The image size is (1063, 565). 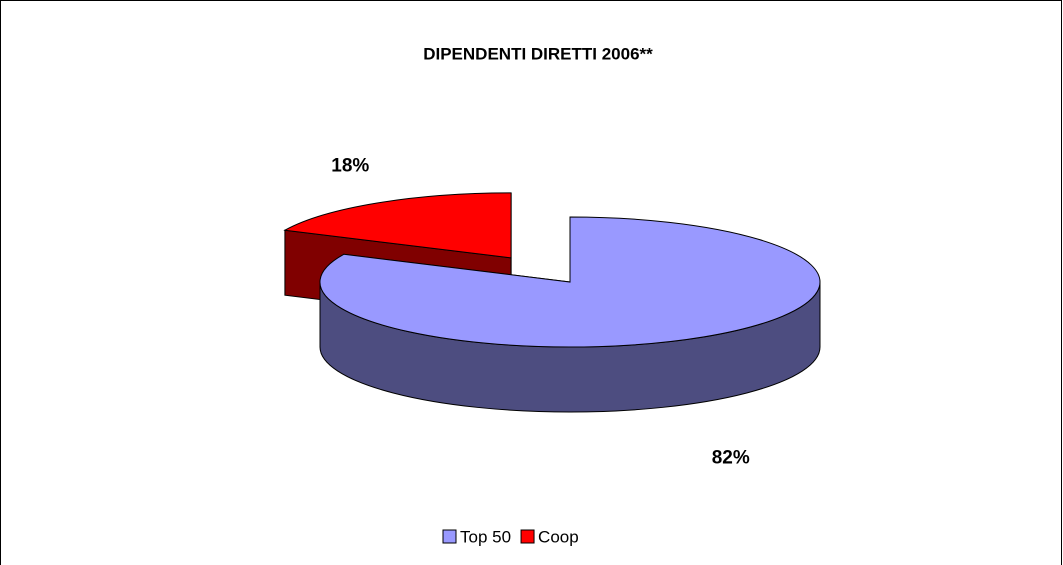 I want to click on legend: Top 50 Coop, so click(x=510, y=536).